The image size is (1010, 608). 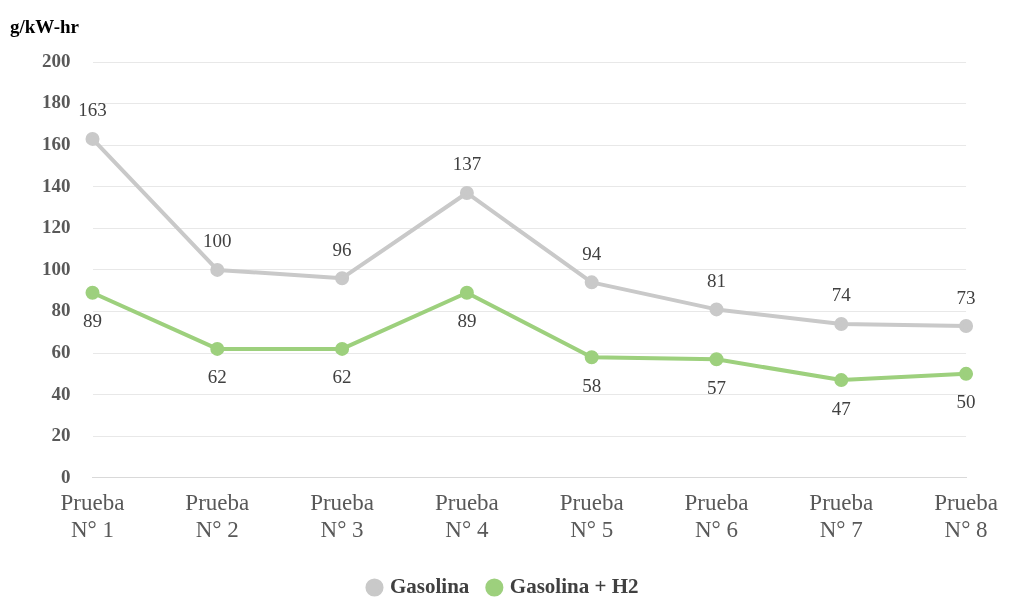 I want to click on x-tick-label: Prueba N° 4, so click(x=466, y=516).